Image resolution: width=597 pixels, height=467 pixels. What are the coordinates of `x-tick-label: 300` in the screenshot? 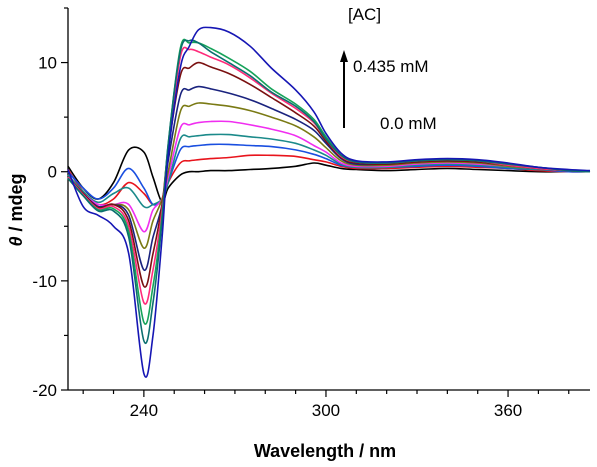 It's located at (326, 410).